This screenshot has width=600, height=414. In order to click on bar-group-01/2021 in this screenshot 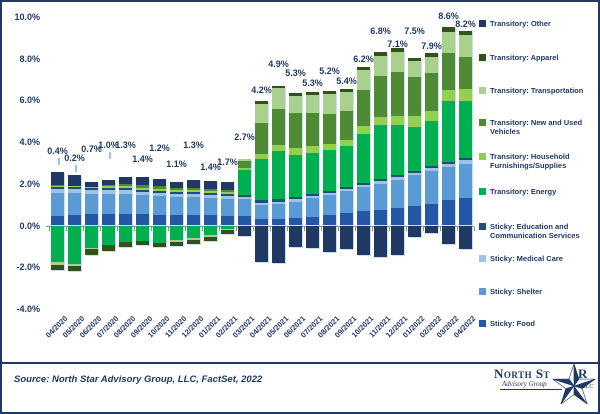, I will do `click(210, 167)`.